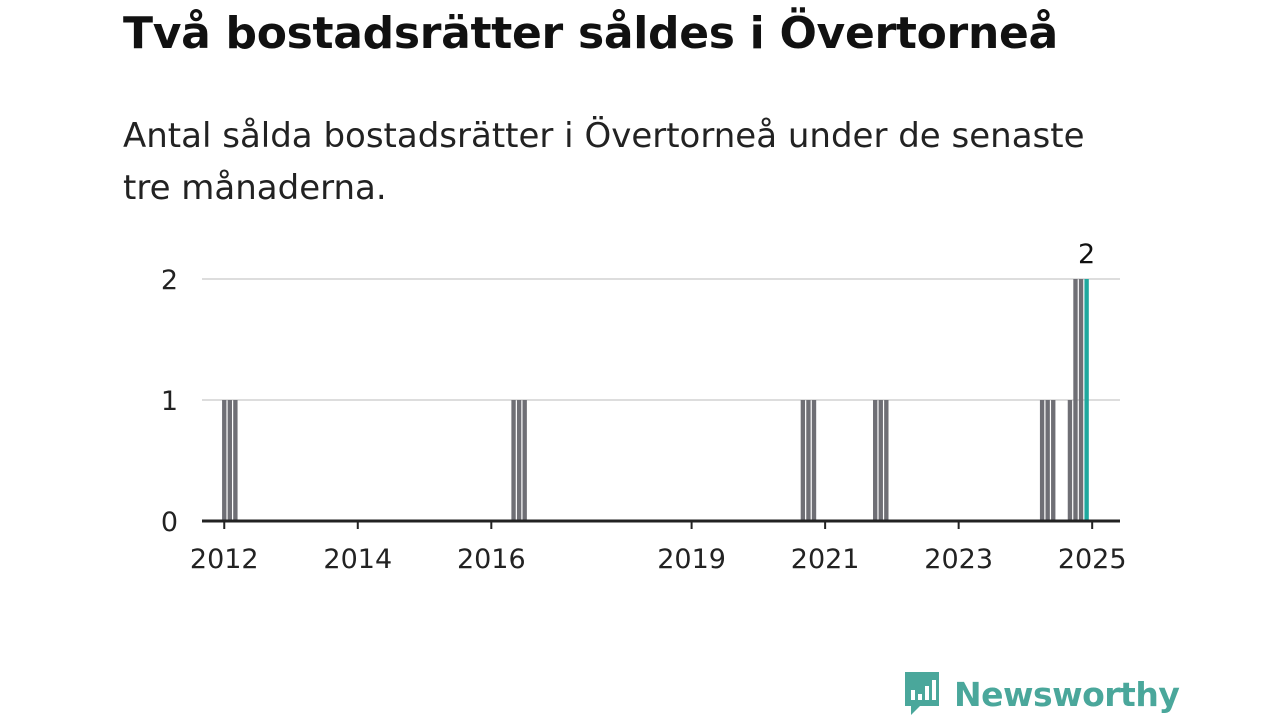 The width and height of the screenshot is (1280, 720). I want to click on x-tick-label: 2014, so click(357, 559).